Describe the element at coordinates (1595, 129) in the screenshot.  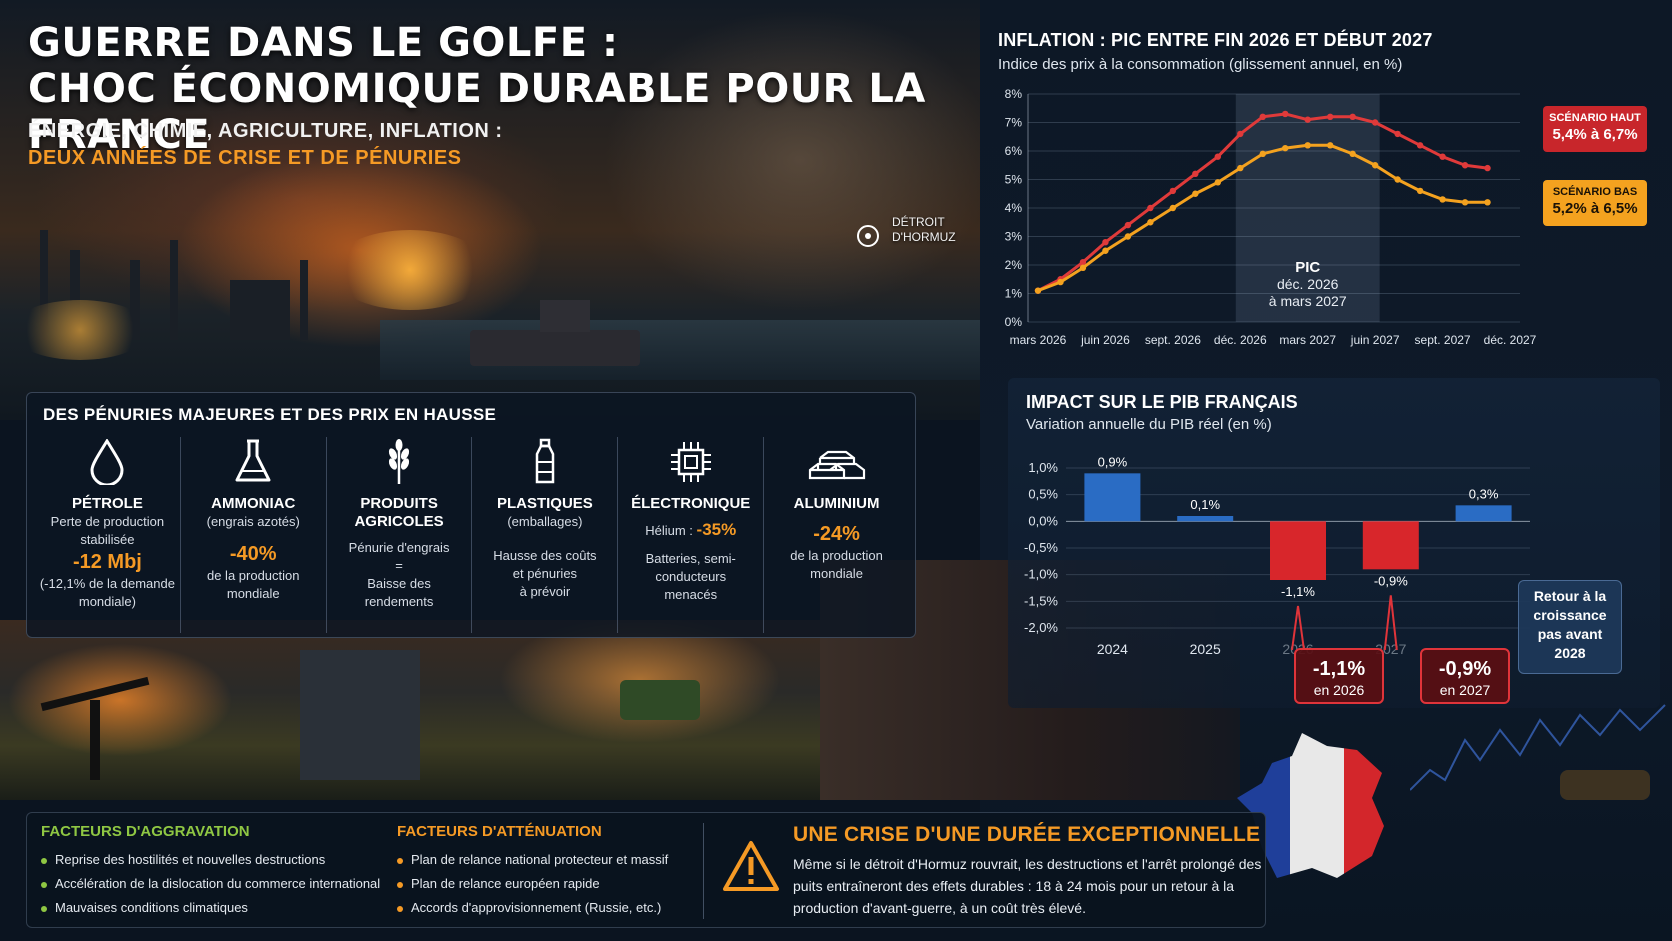
I see `scenario-high-badge: SCÉNARIO HAUT 5,4% à 6,7%` at that location.